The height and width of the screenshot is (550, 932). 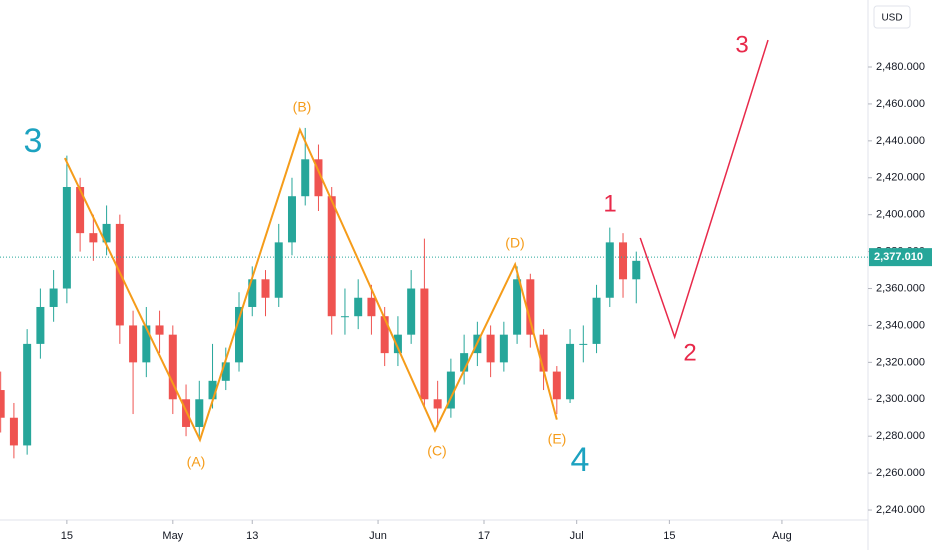 I want to click on wave-label: (A), so click(x=196, y=462).